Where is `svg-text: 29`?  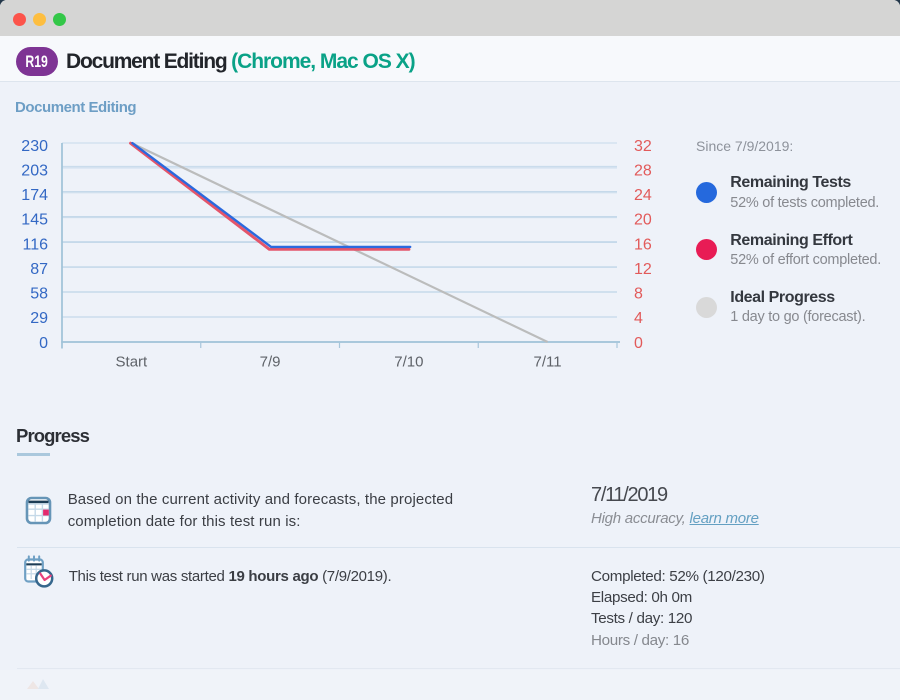 svg-text: 29 is located at coordinates (39, 318).